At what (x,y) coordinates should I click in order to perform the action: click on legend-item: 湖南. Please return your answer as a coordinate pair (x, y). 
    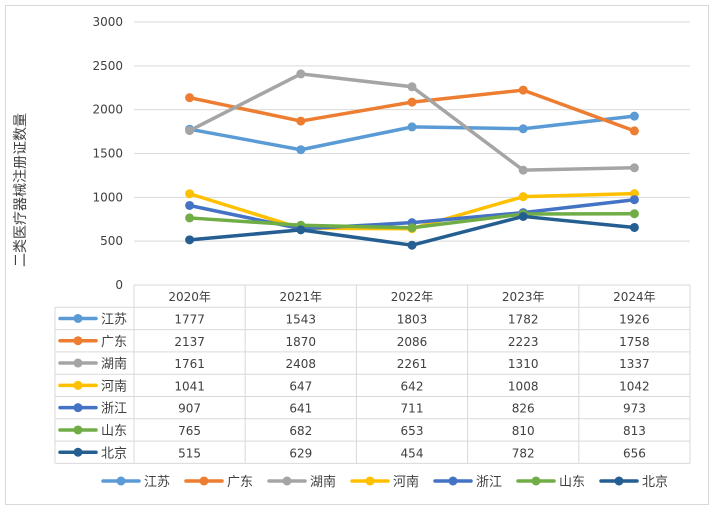
    Looking at the image, I should click on (301, 482).